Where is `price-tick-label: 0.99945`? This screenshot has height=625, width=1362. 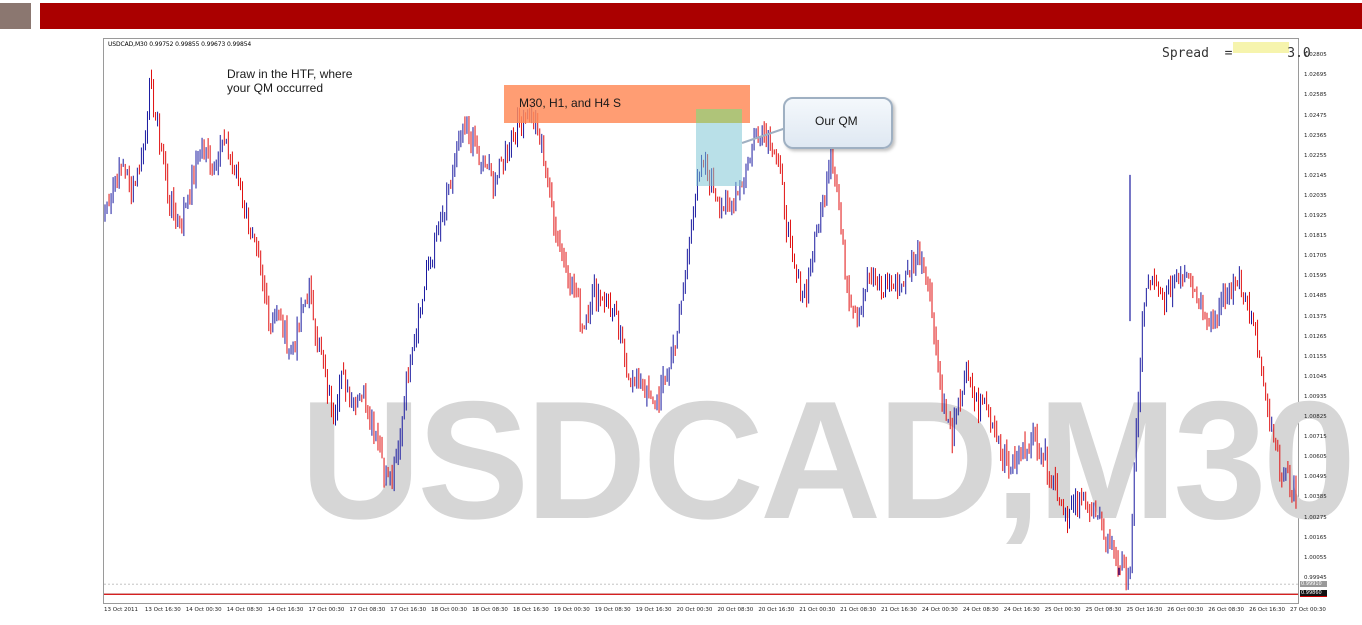
price-tick-label: 0.99945 is located at coordinates (1315, 577).